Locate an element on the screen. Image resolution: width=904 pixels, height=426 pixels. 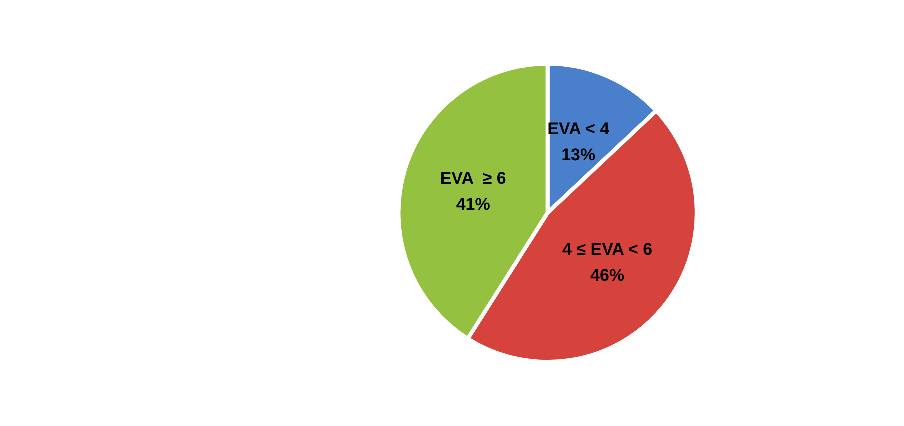
data-label: 13% is located at coordinates (579, 154).